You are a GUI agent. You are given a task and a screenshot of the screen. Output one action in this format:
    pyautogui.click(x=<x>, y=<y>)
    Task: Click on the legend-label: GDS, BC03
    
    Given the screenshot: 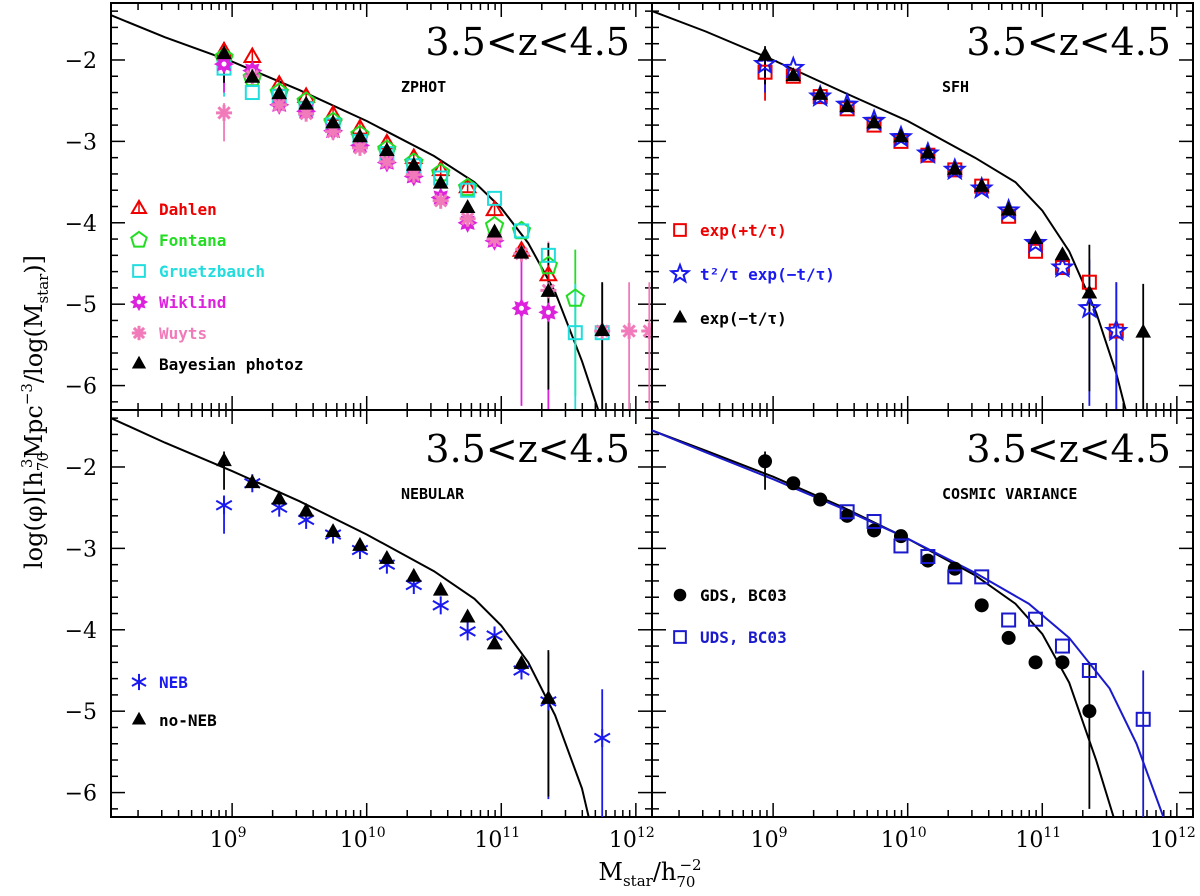 What is the action you would take?
    pyautogui.click(x=743, y=595)
    